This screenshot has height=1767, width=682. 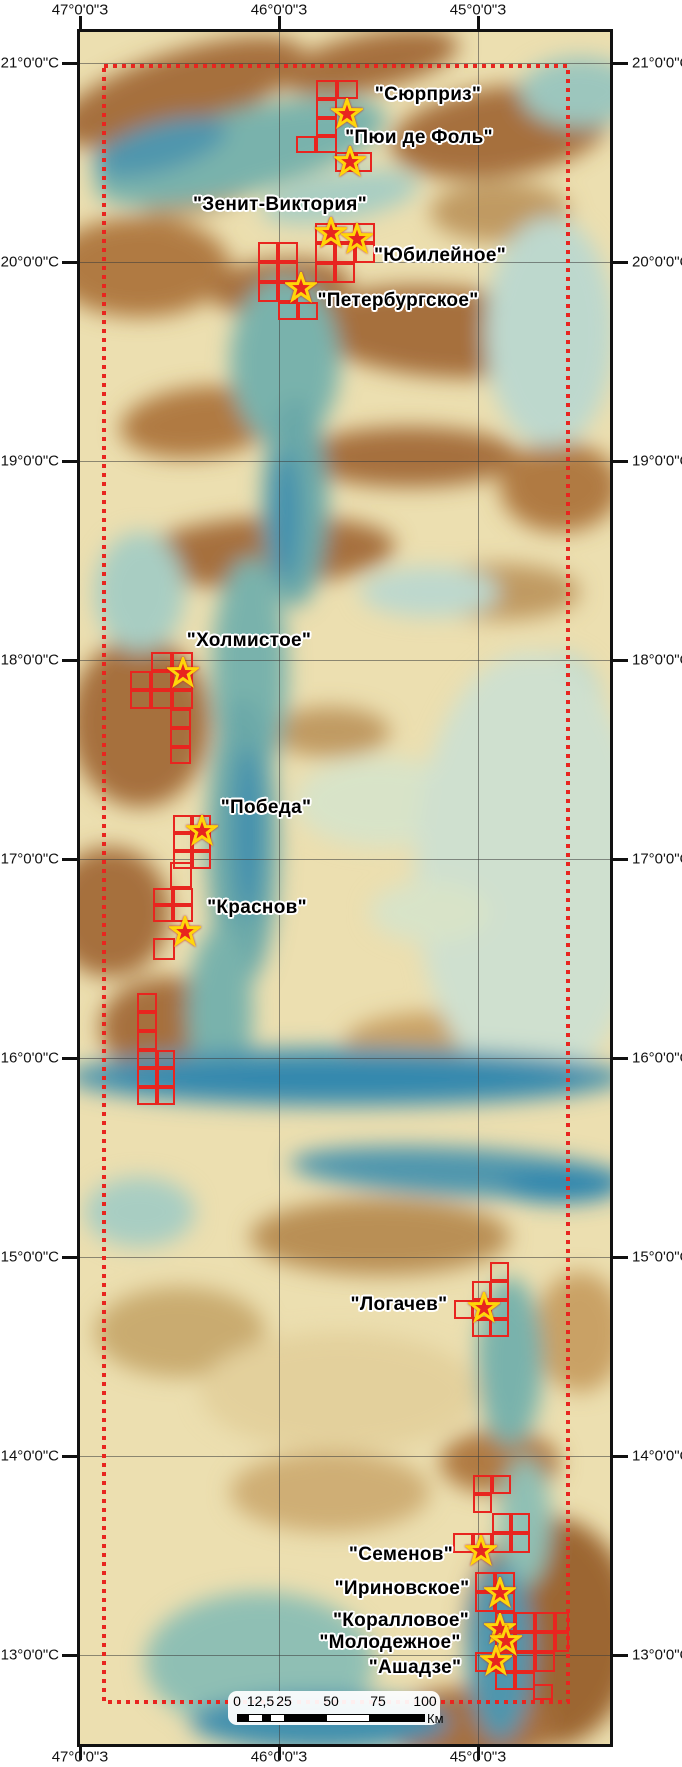 I want to click on axis-label-left: 15°0'0"С, so click(x=29, y=1257).